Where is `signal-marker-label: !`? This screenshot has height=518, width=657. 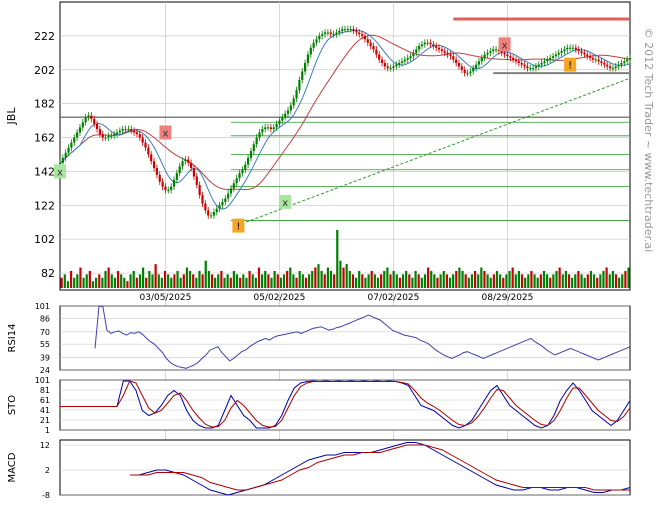 signal-marker-label: ! is located at coordinates (570, 66).